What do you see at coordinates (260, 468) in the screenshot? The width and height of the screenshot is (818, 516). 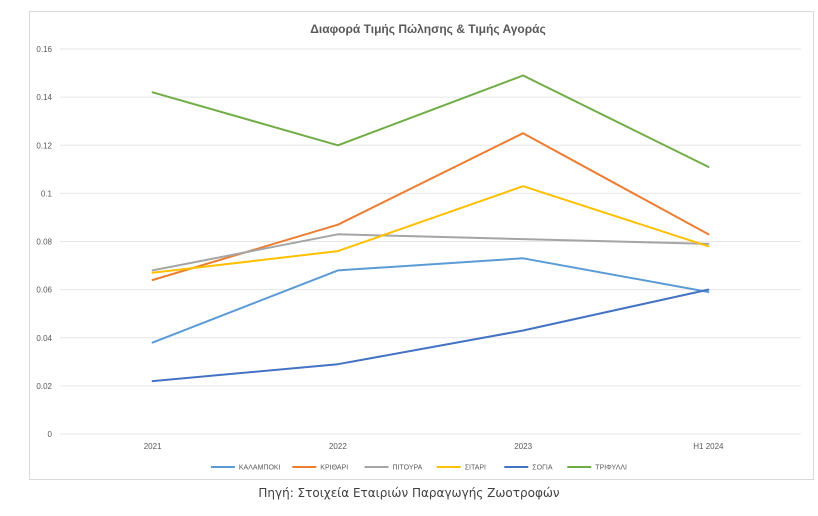 I see `legend-label: ΚΑΛΑΜΠΟΚΙ` at bounding box center [260, 468].